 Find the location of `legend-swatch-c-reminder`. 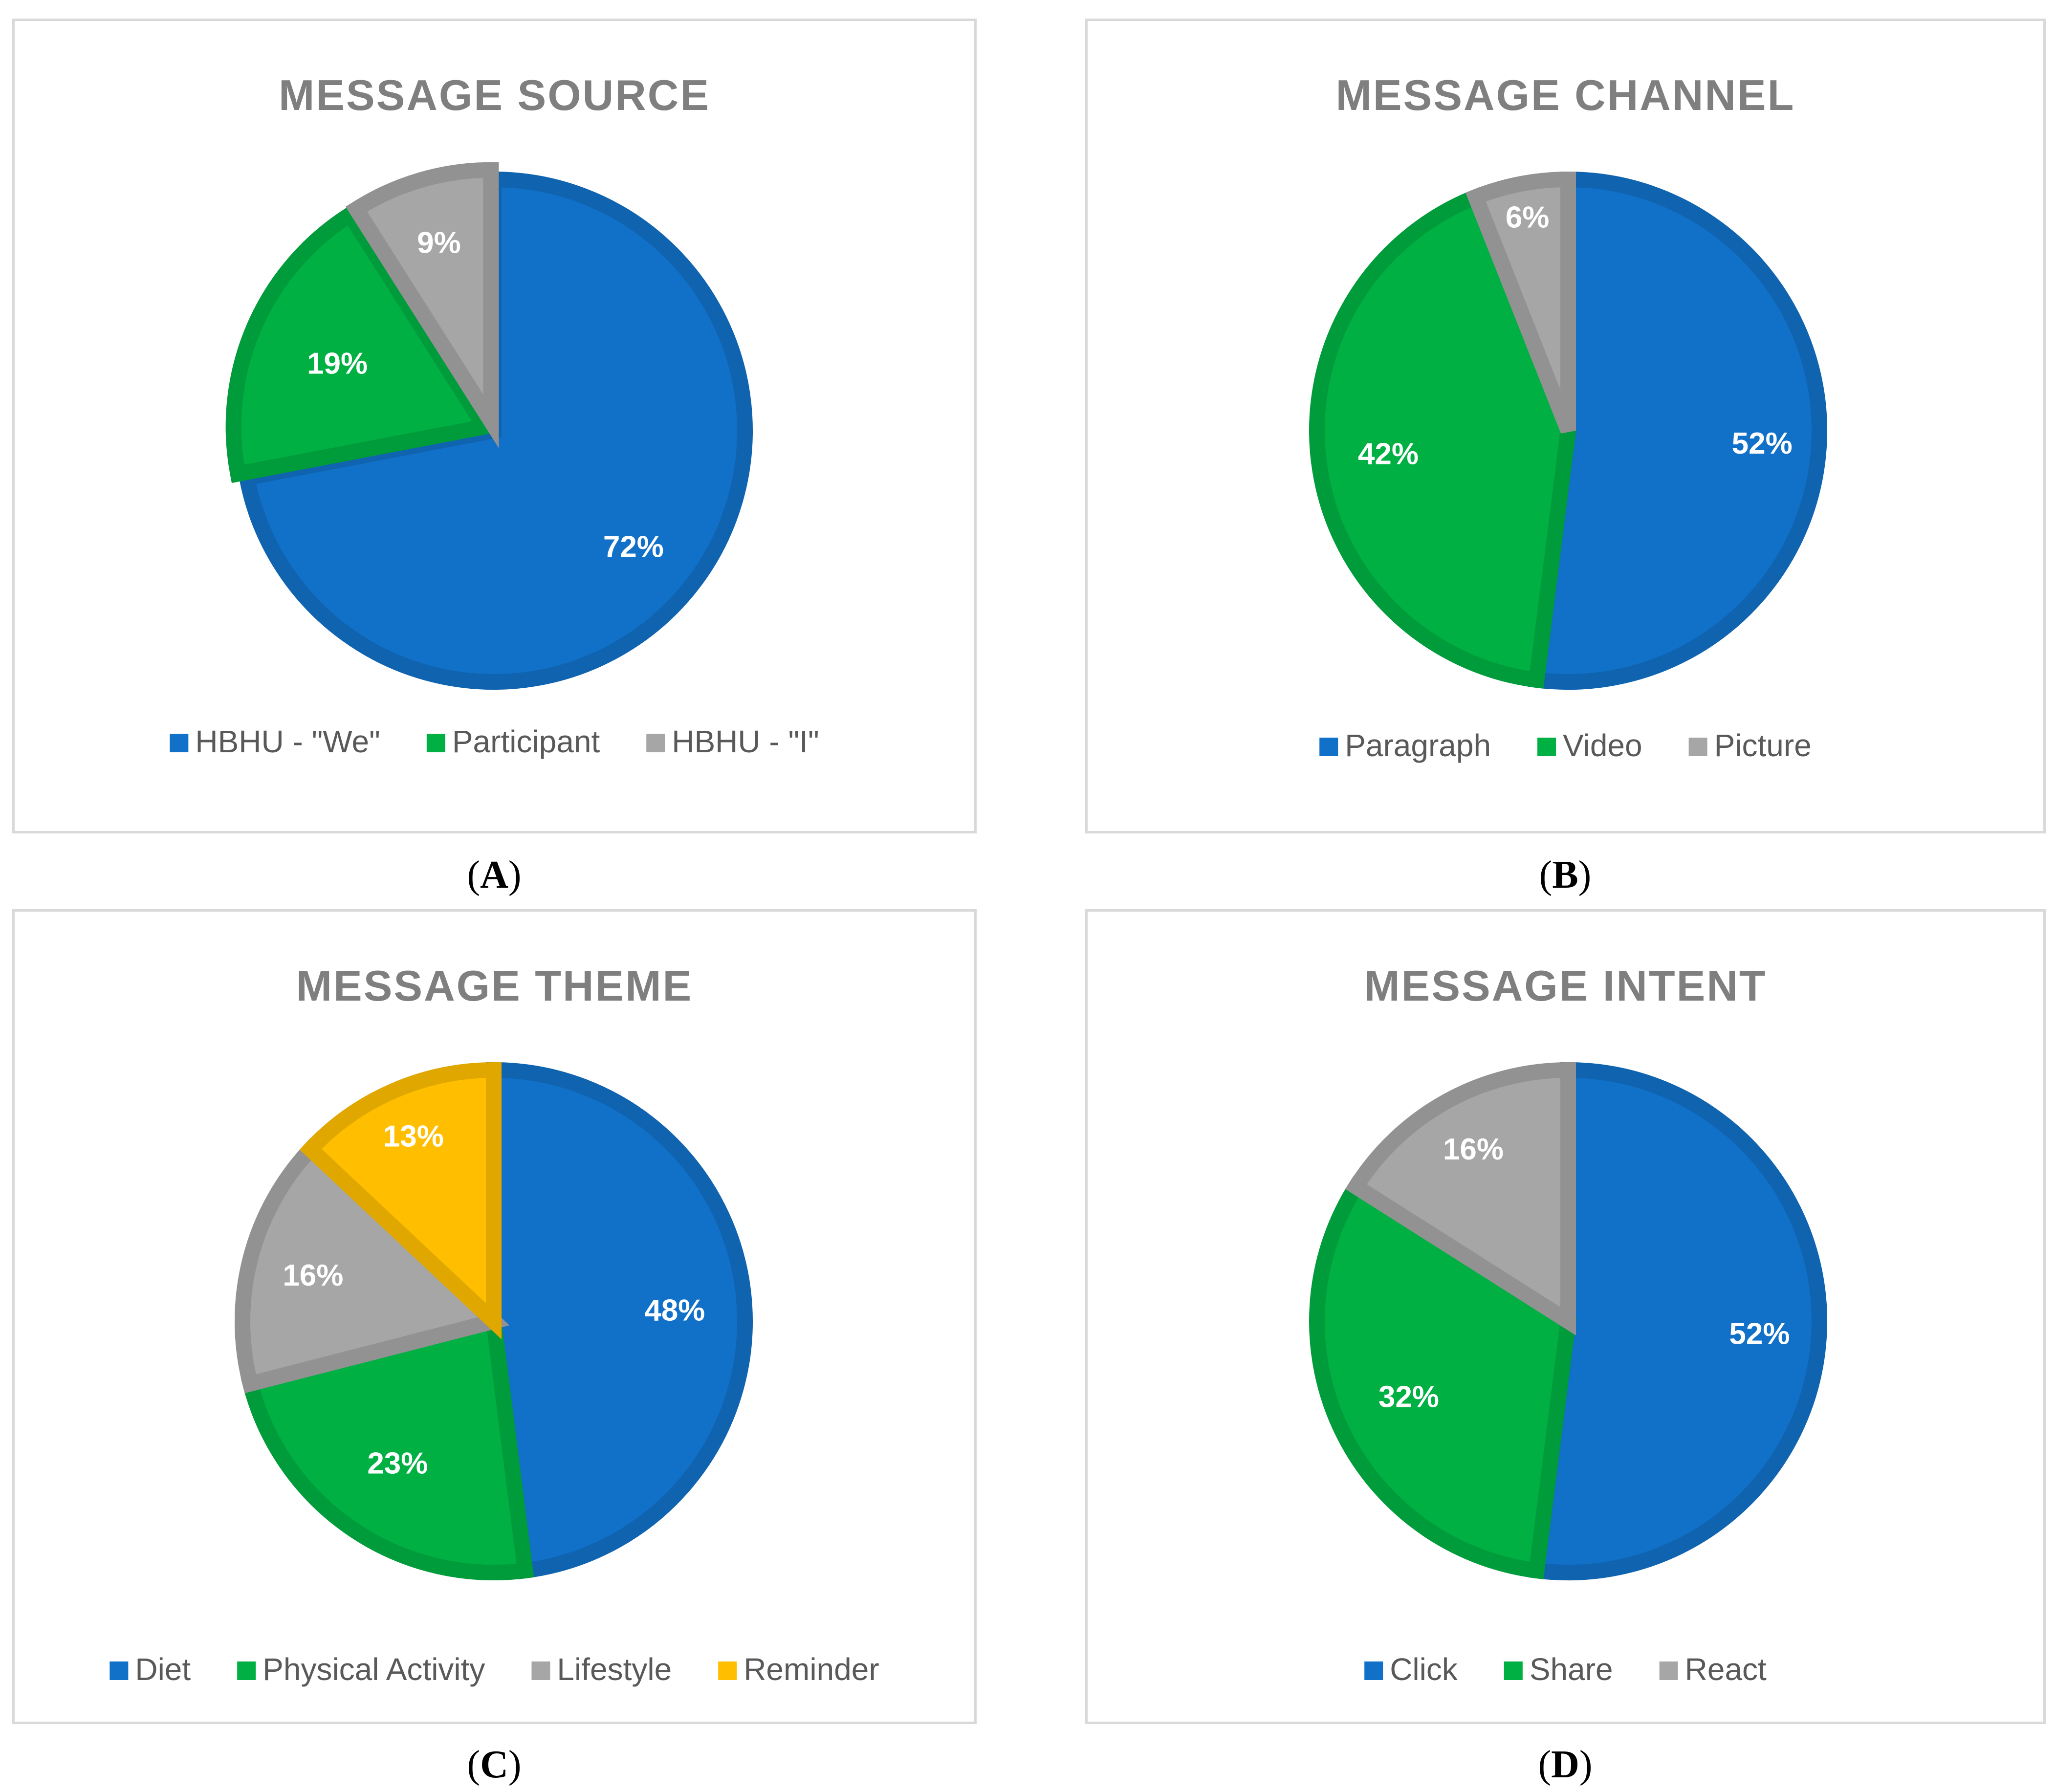

legend-swatch-c-reminder is located at coordinates (727, 1670).